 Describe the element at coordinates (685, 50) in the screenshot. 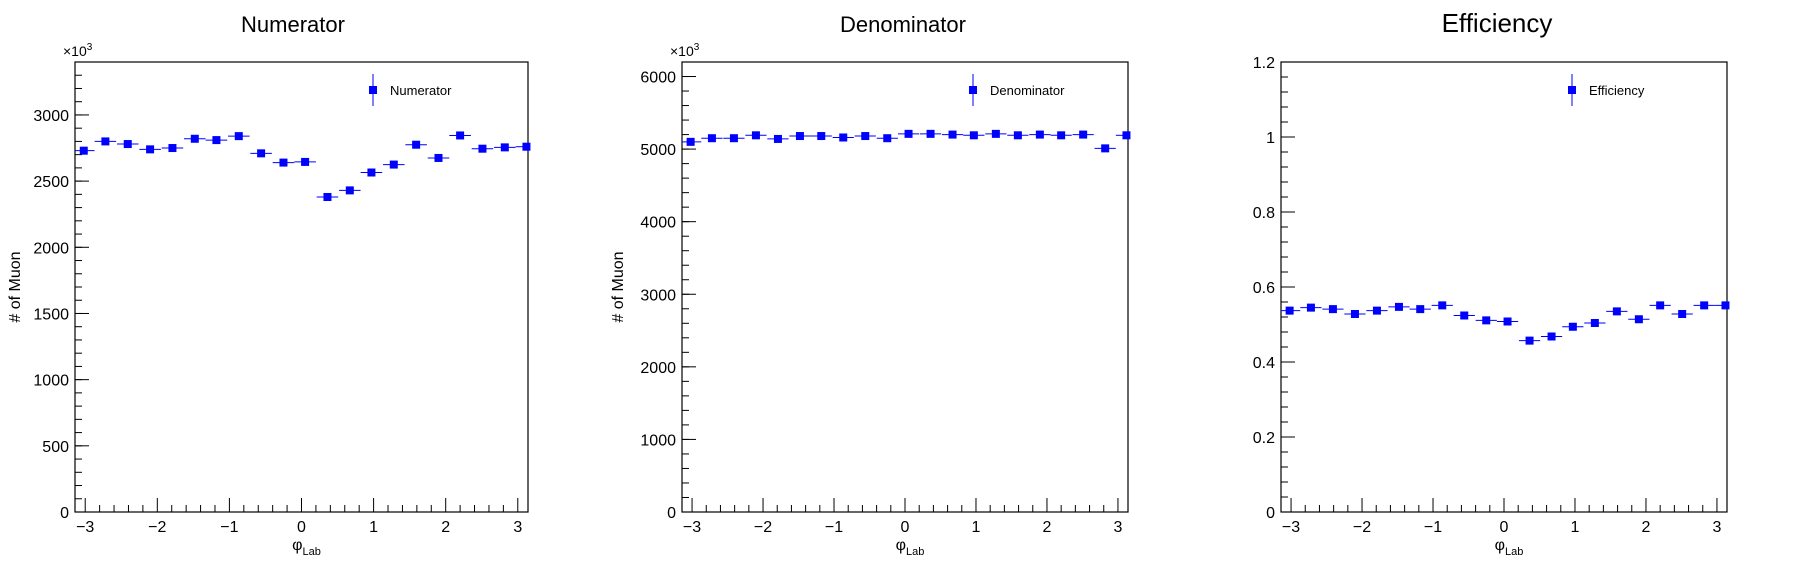

I see `y-multiplier-label: ×10³` at that location.